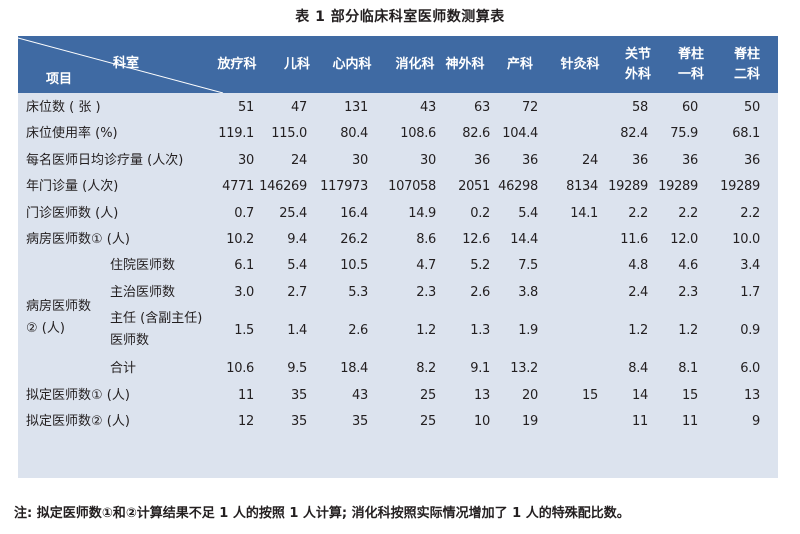 This screenshot has height=534, width=800. What do you see at coordinates (590, 160) in the screenshot?
I see `table-cell: 24` at bounding box center [590, 160].